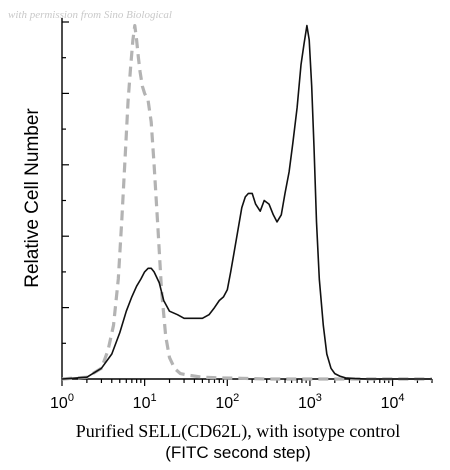  Describe the element at coordinates (247, 382) in the screenshot. I see `x-axis-ticks` at that location.